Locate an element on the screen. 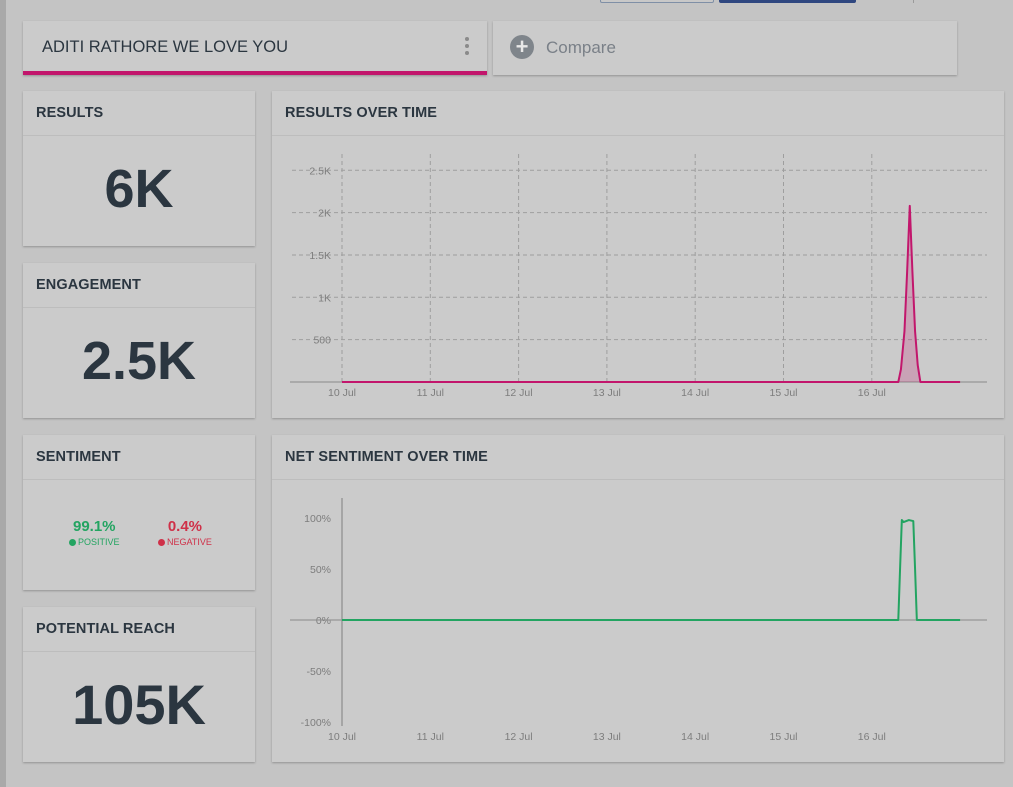 Image resolution: width=1013 pixels, height=787 pixels. results-series-line is located at coordinates (651, 293).